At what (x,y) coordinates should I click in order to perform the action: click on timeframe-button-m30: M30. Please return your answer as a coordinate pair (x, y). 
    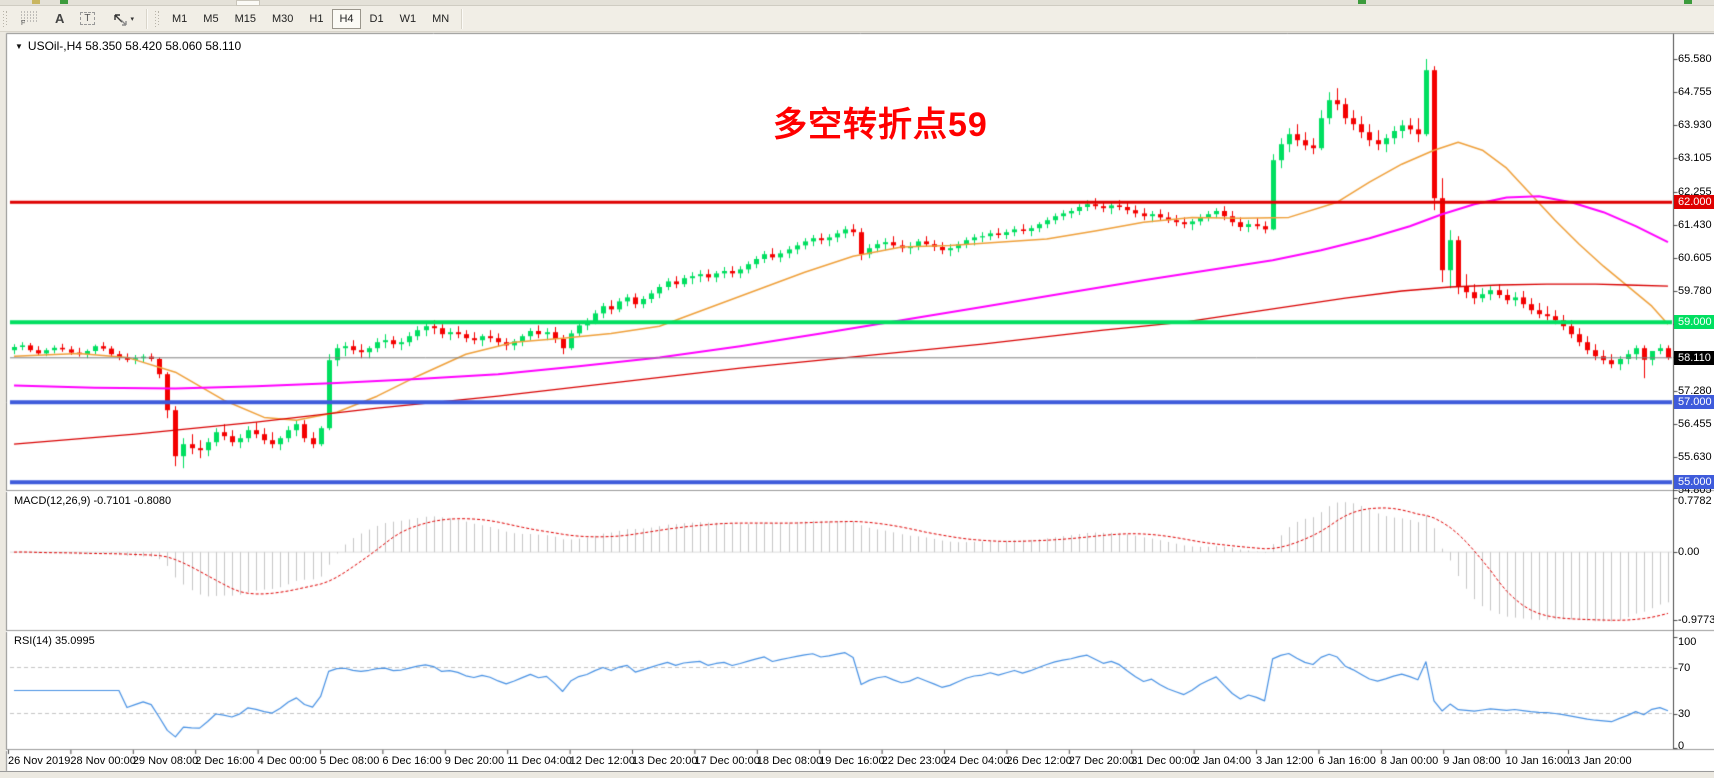
    Looking at the image, I should click on (282, 19).